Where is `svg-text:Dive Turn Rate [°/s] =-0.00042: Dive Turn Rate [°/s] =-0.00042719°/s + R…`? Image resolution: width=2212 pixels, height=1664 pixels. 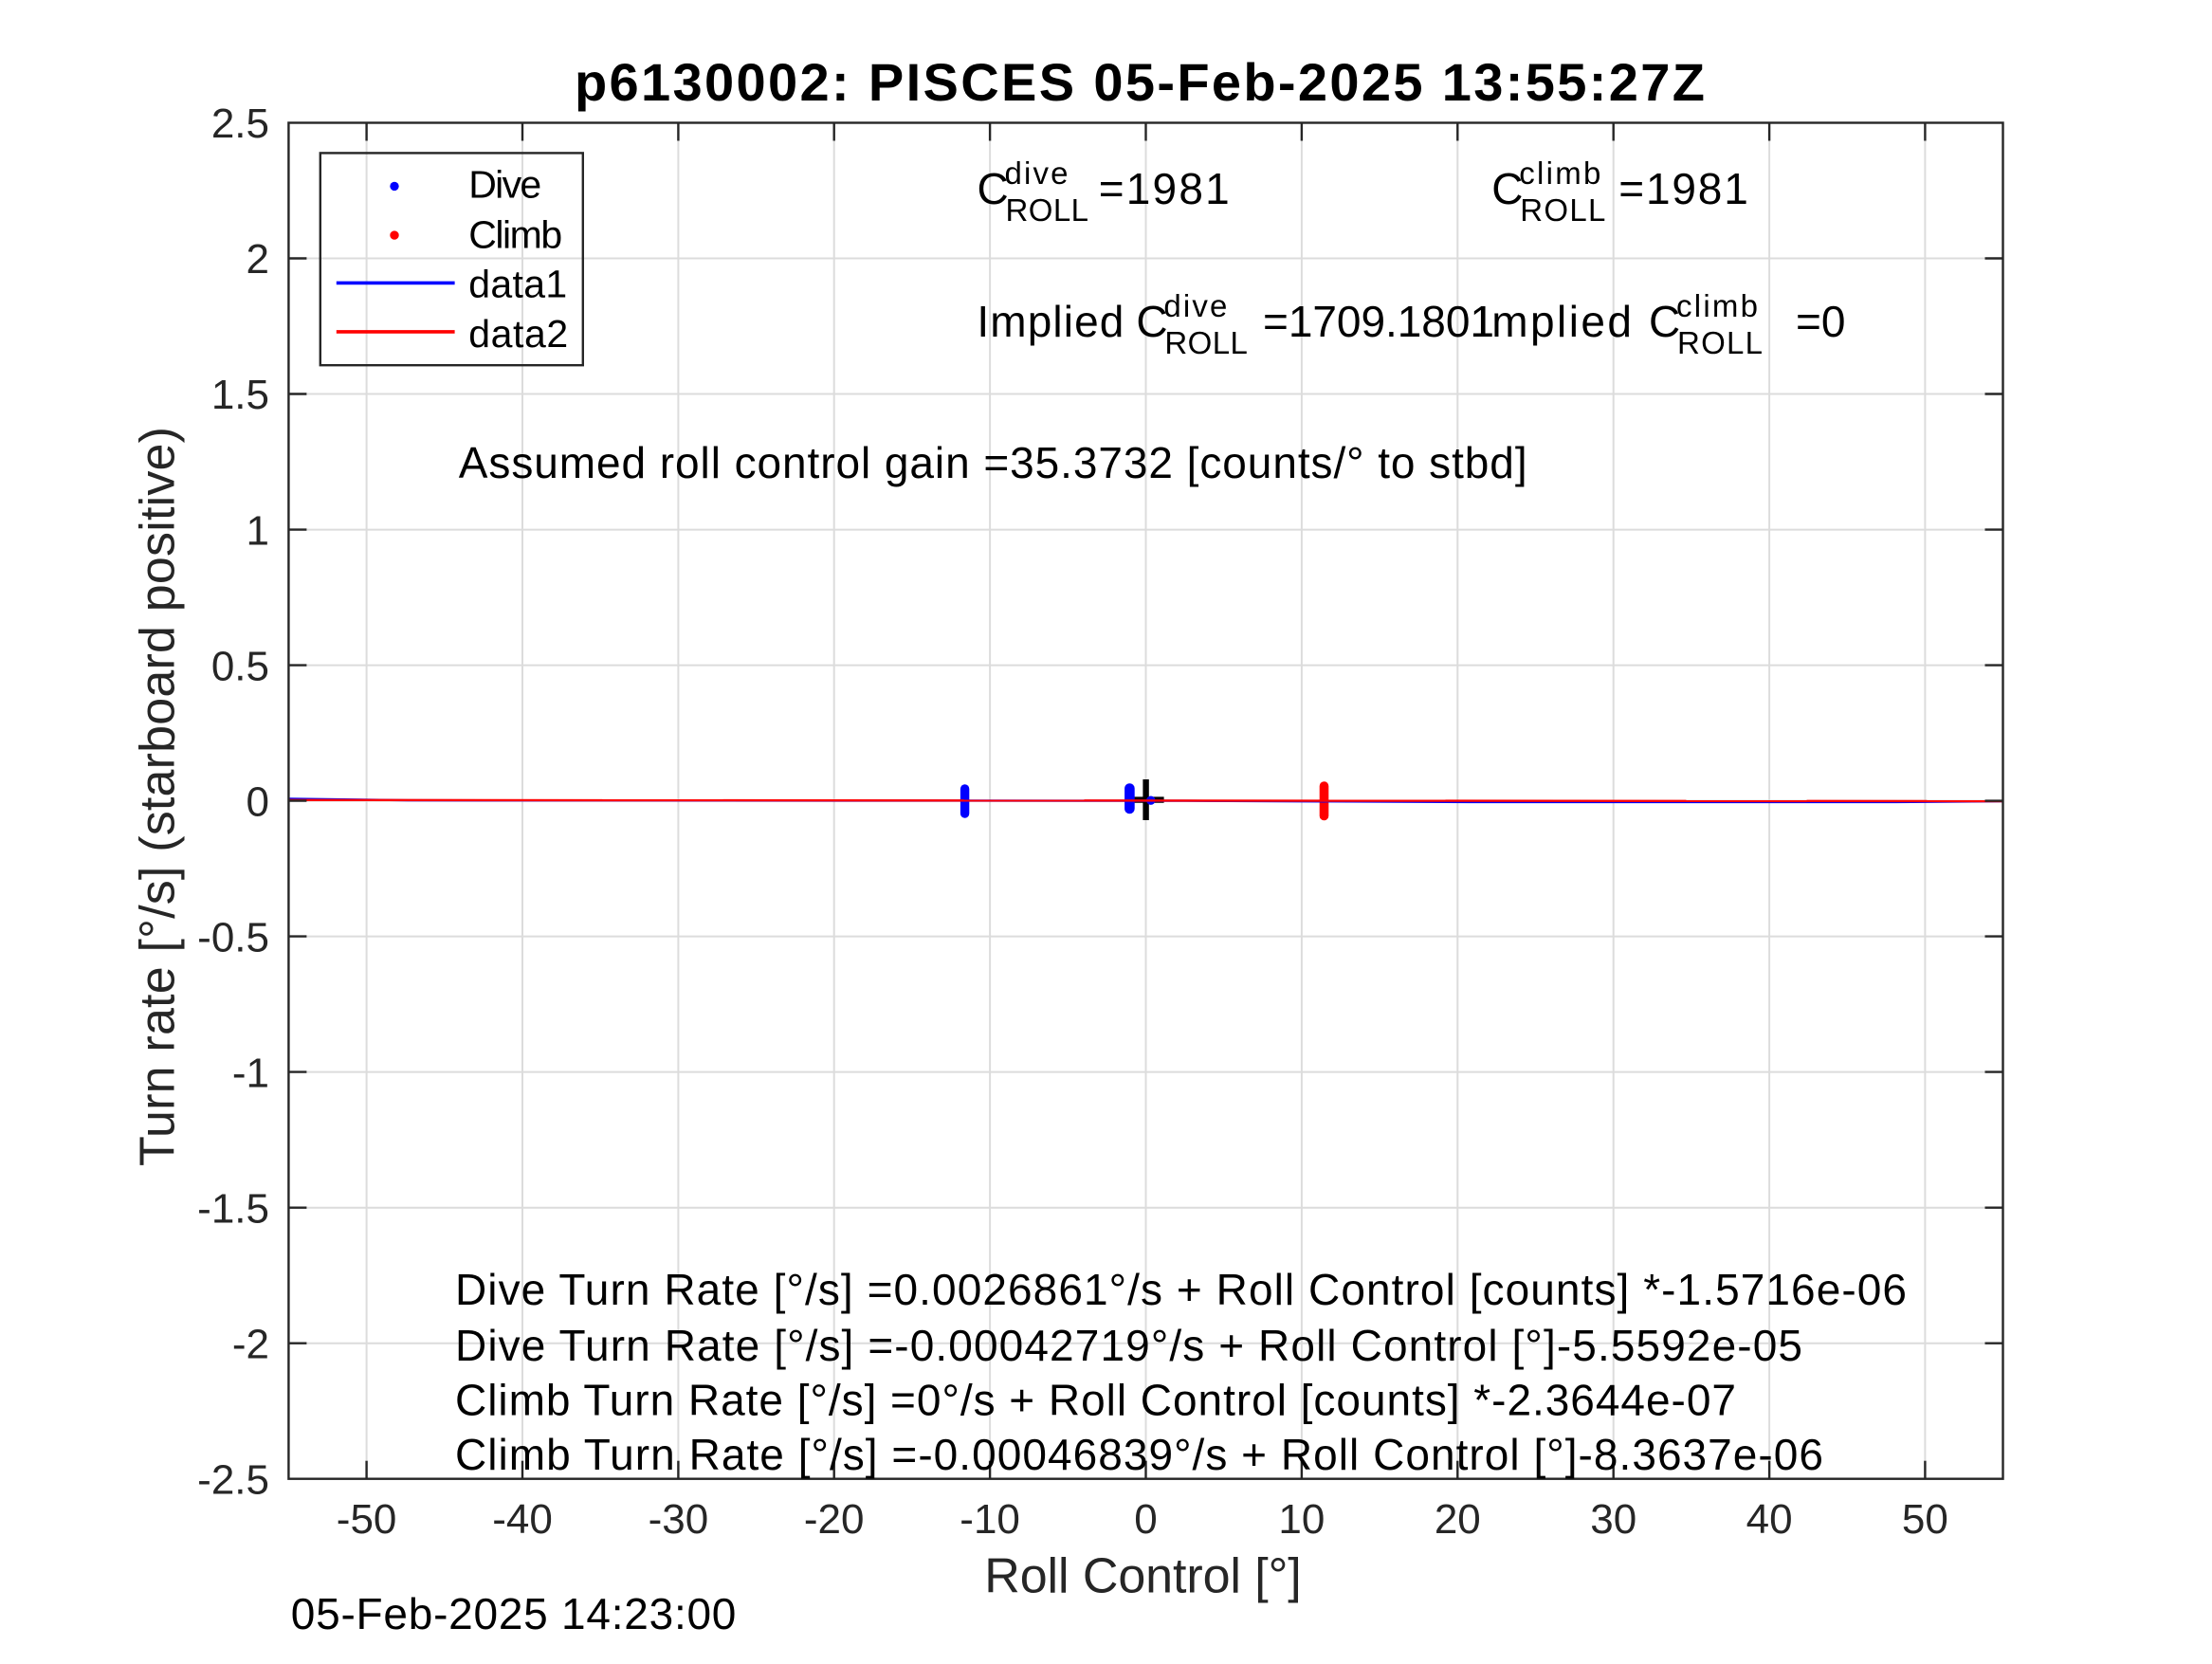 svg-text:Dive Turn Rate [°/s] =-0.00042: Dive Turn Rate [°/s] =-0.00042719°/s + R… is located at coordinates (1128, 1345).